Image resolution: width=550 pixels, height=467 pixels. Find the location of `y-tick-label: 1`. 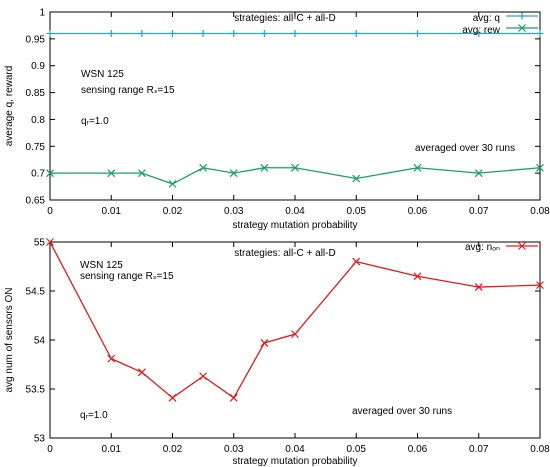

y-tick-label: 1 is located at coordinates (42, 13).